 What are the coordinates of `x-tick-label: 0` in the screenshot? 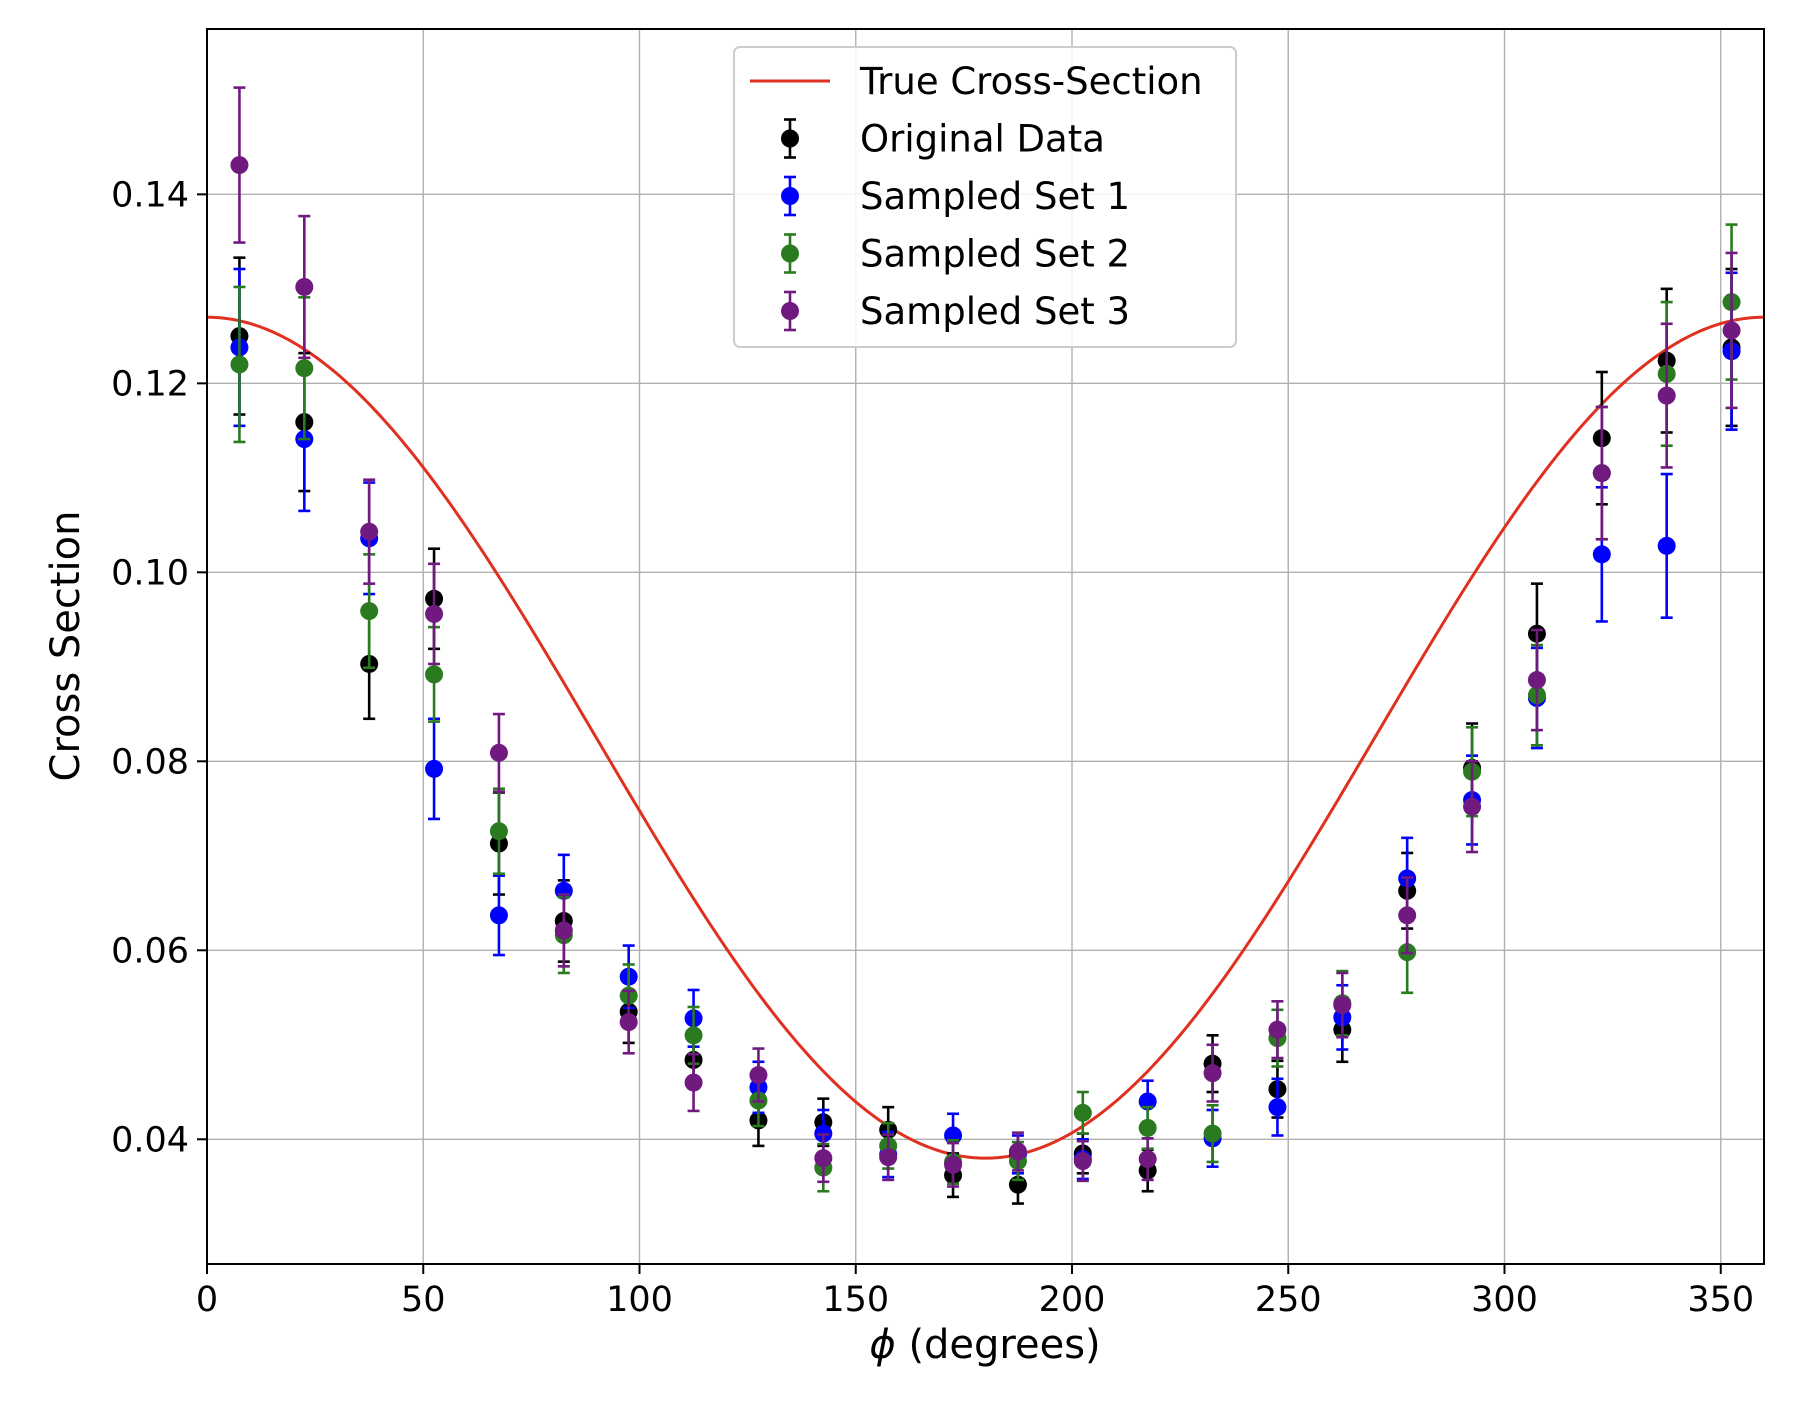 It's located at (207, 1300).